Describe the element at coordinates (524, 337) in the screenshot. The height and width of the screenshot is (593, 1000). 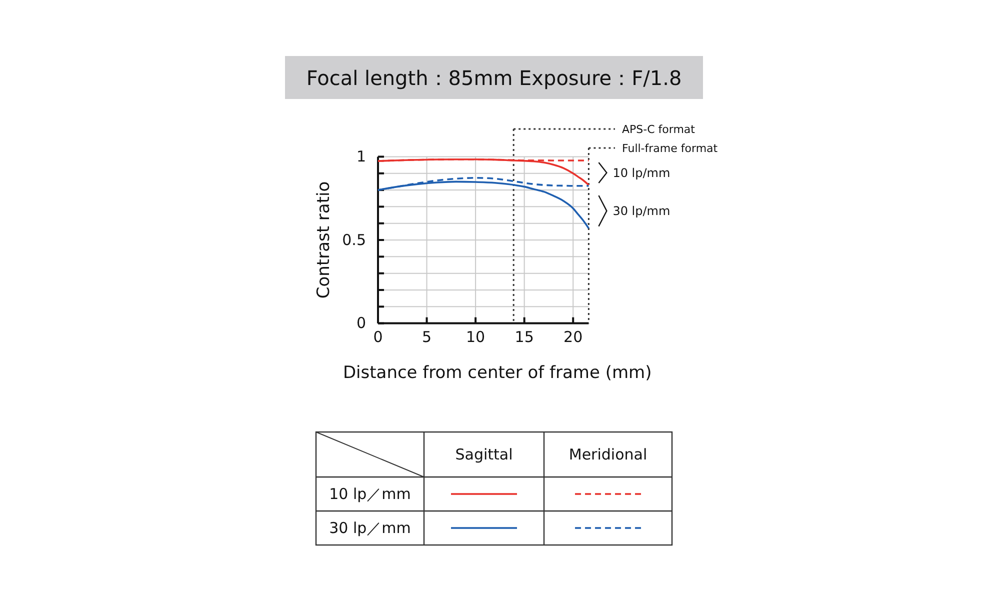
I see `x-tick-label: 15` at that location.